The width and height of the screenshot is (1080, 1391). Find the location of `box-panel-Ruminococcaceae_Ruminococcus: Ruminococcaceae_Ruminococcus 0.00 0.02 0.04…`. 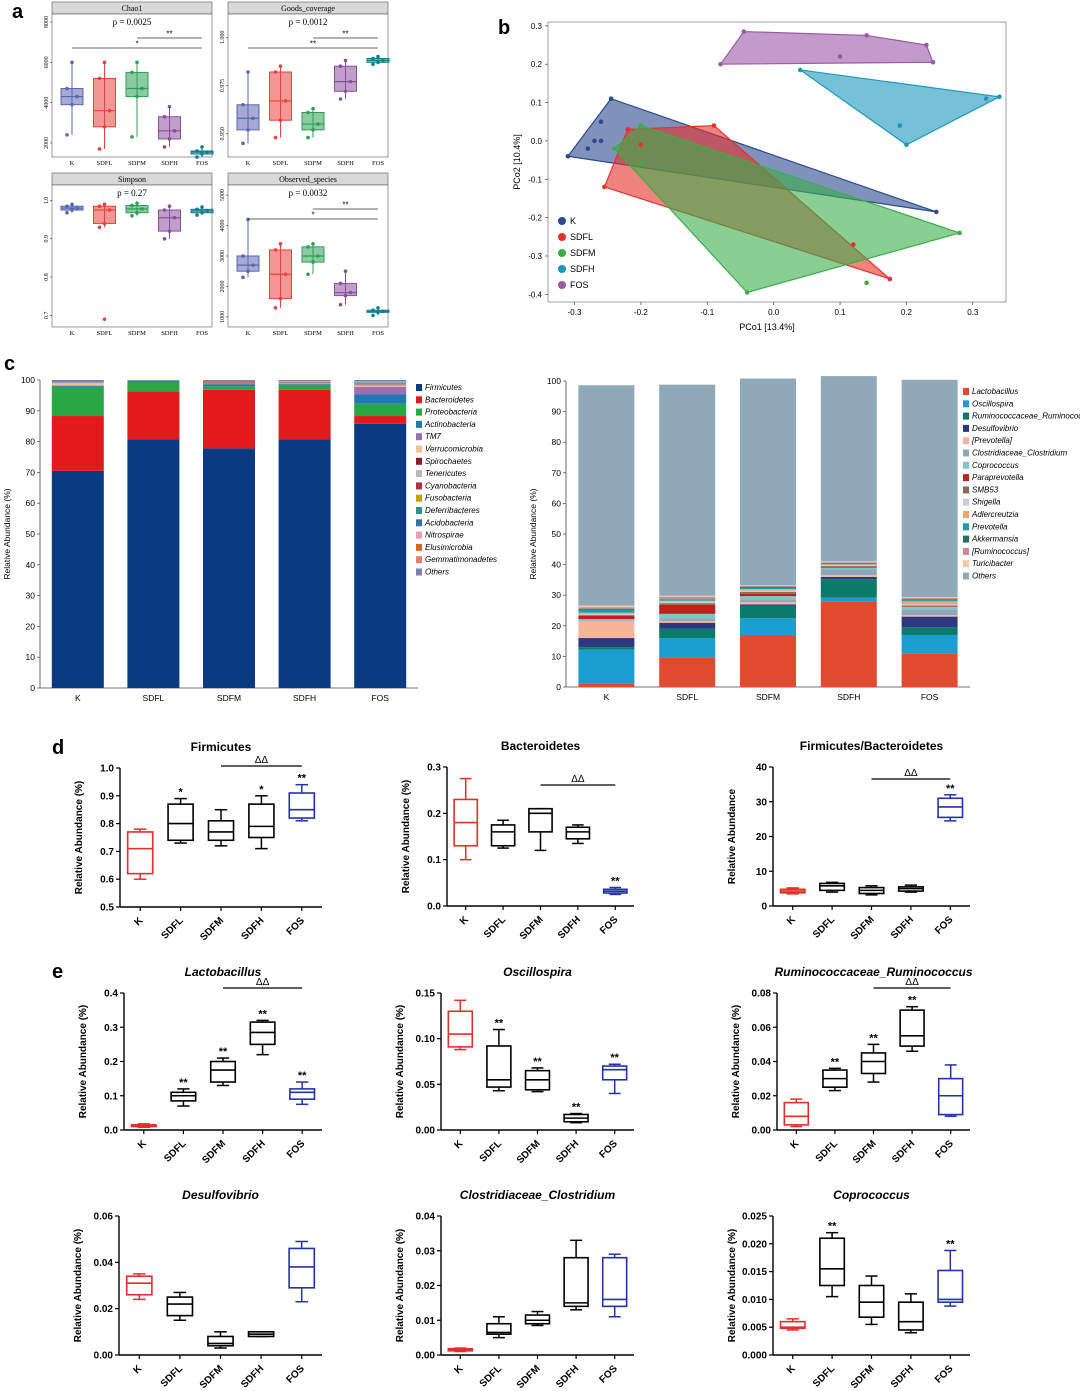

box-panel-Ruminococcaceae_Ruminococcus: Ruminococcaceae_Ruminococcus 0.00 0.02 0.04… is located at coordinates (852, 1065).